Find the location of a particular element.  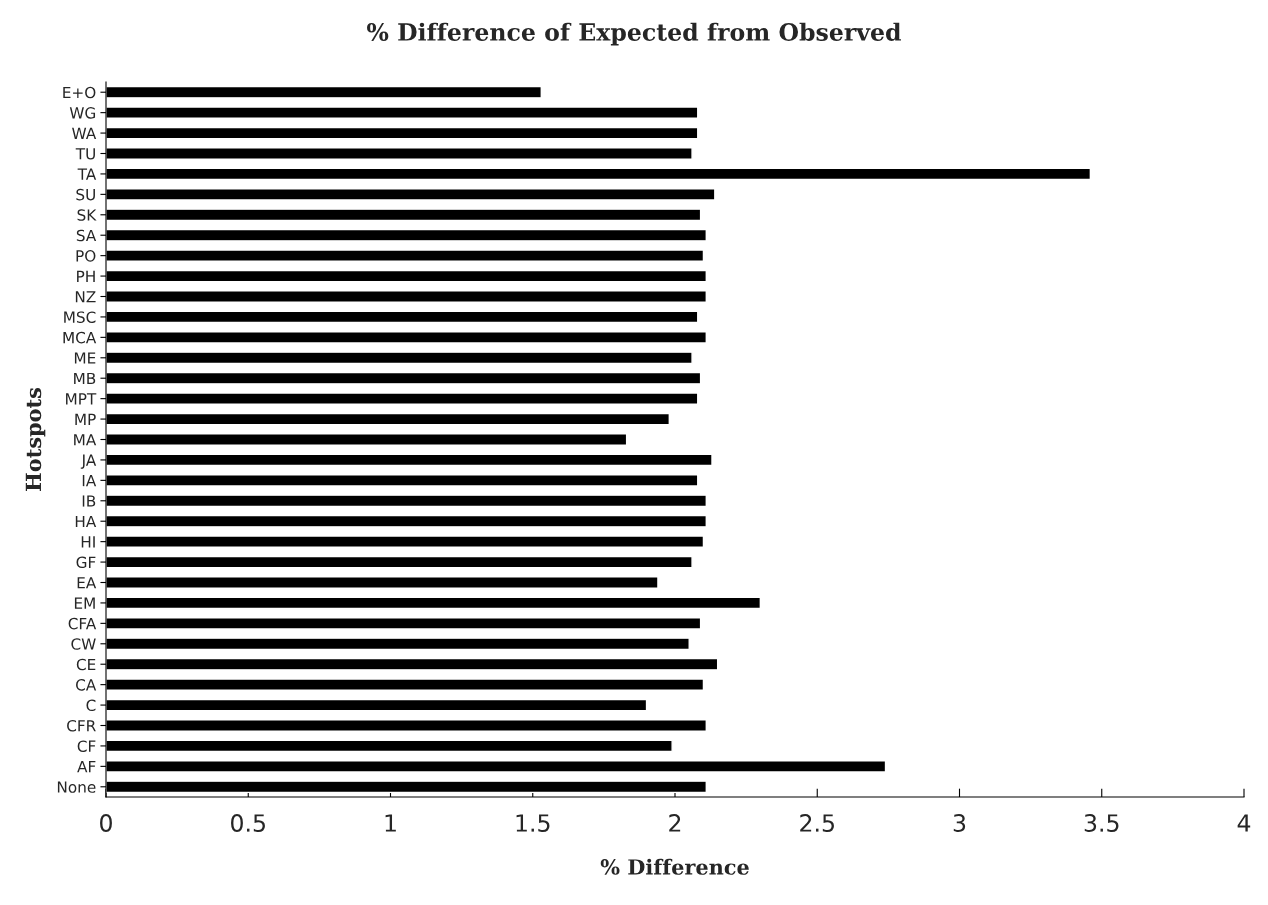

y-tick-label: CE is located at coordinates (86, 664).